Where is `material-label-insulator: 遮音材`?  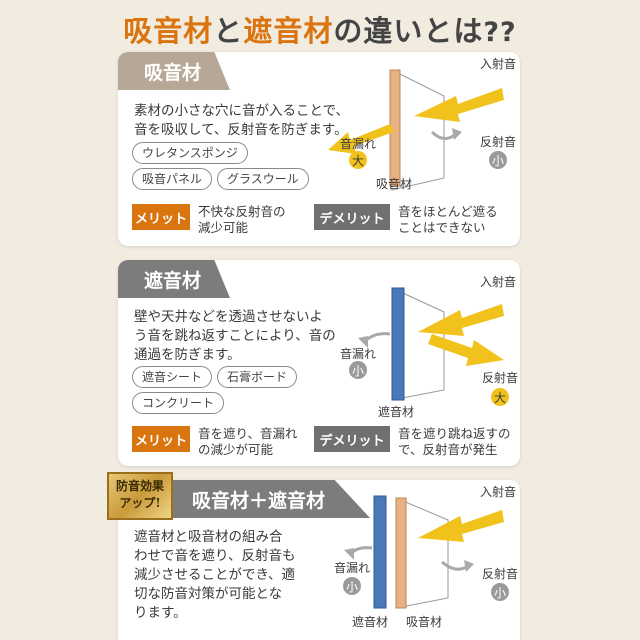
material-label-insulator: 遮音材 is located at coordinates (370, 621).